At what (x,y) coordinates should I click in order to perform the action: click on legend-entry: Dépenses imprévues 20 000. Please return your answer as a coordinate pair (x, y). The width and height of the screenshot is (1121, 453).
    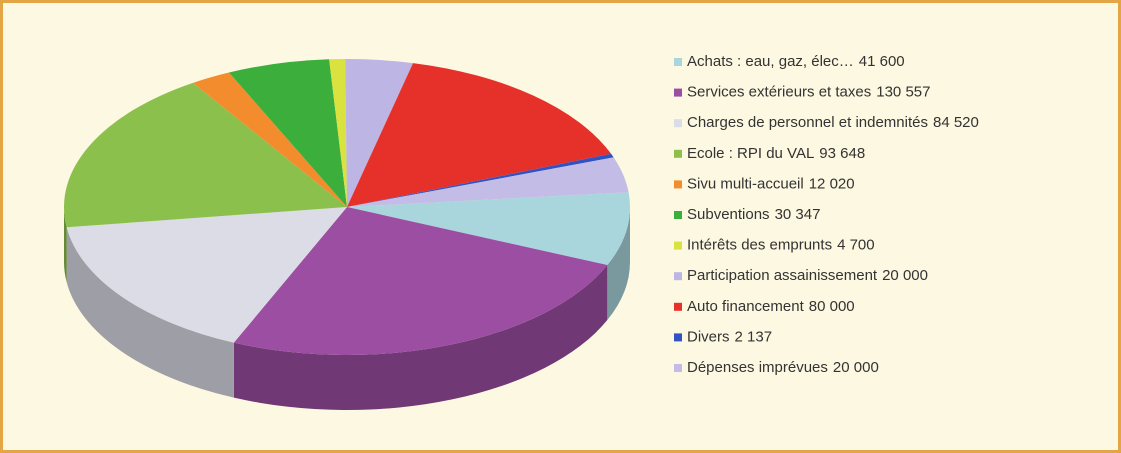
    Looking at the image, I should click on (783, 367).